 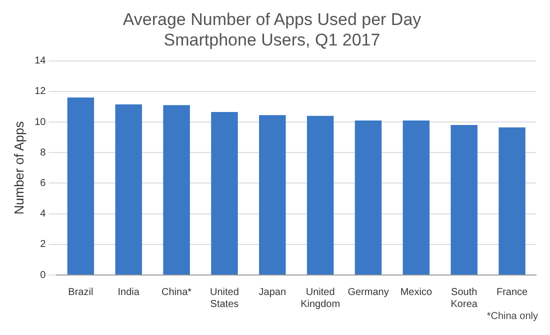 I want to click on y-tick-label: 10, so click(x=40, y=122).